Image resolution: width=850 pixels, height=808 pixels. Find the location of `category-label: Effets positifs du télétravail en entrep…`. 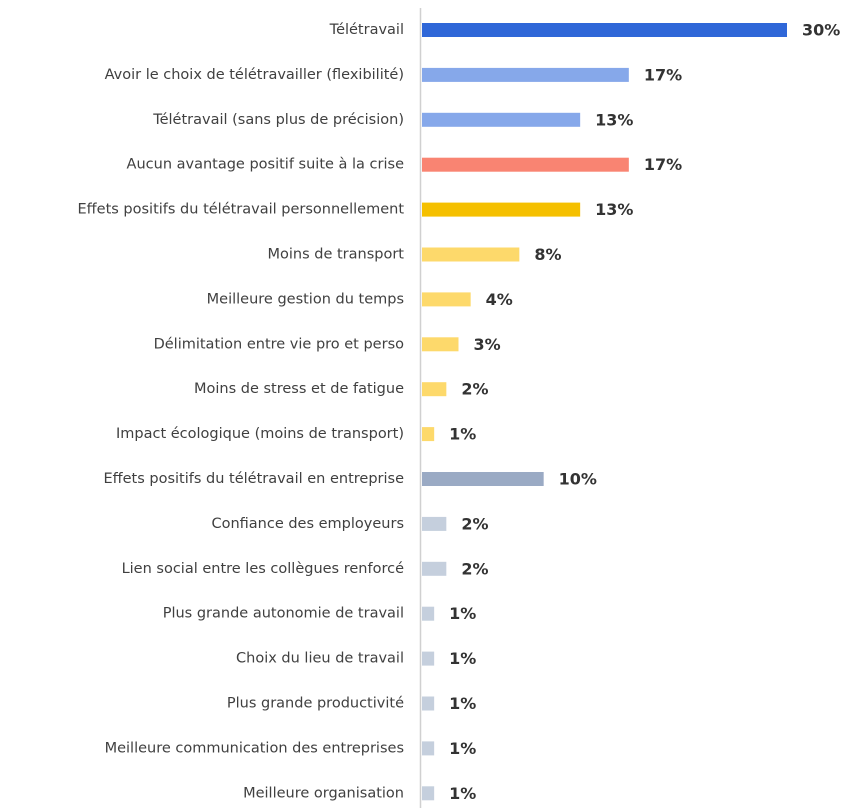

category-label: Effets positifs du télétravail en entrep… is located at coordinates (253, 479).